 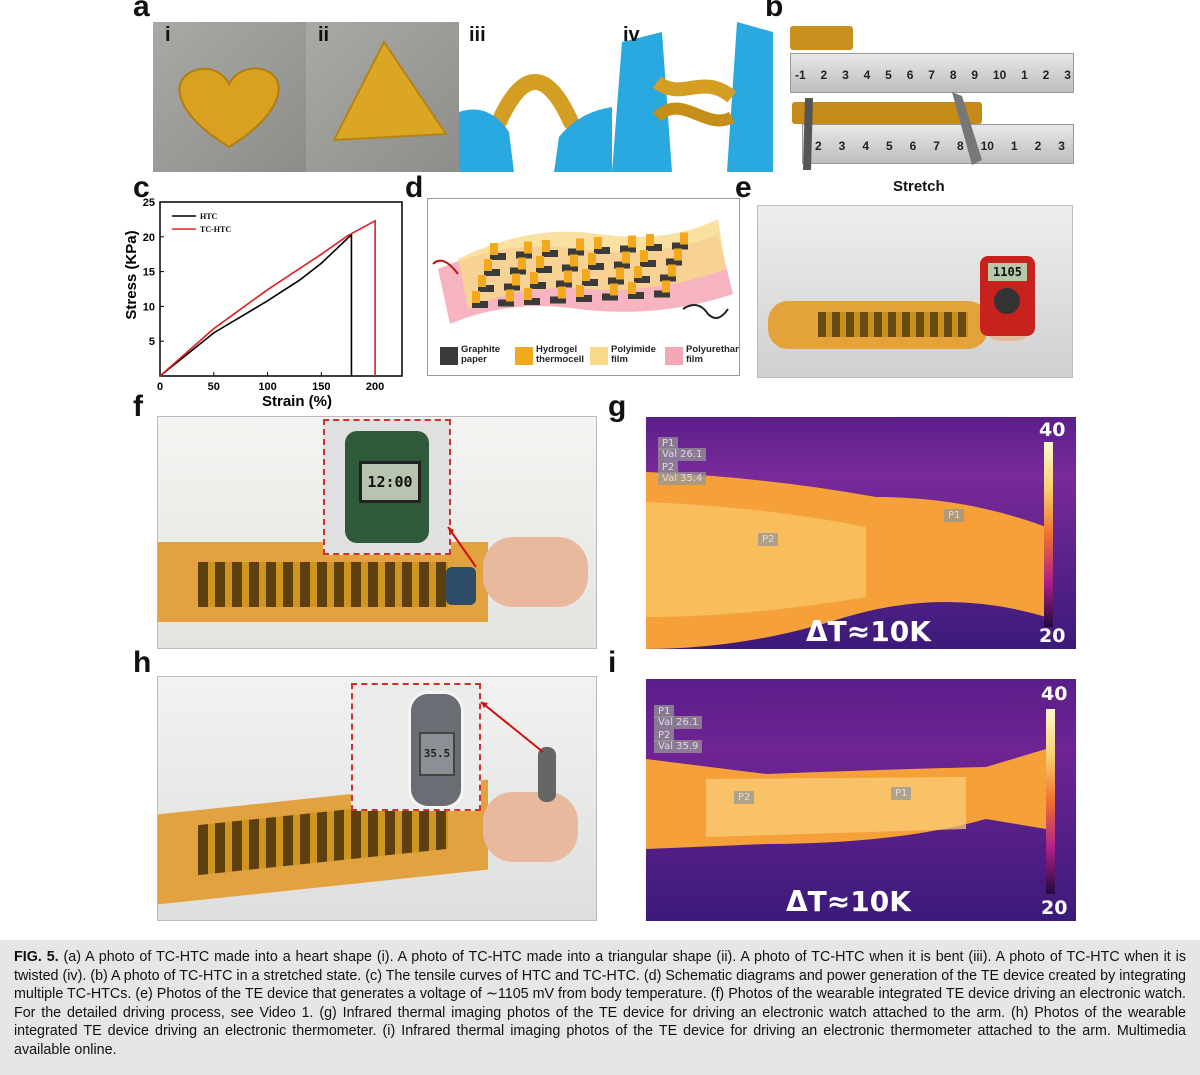 I want to click on ruler-top-tick-2: 3, so click(x=845, y=75).